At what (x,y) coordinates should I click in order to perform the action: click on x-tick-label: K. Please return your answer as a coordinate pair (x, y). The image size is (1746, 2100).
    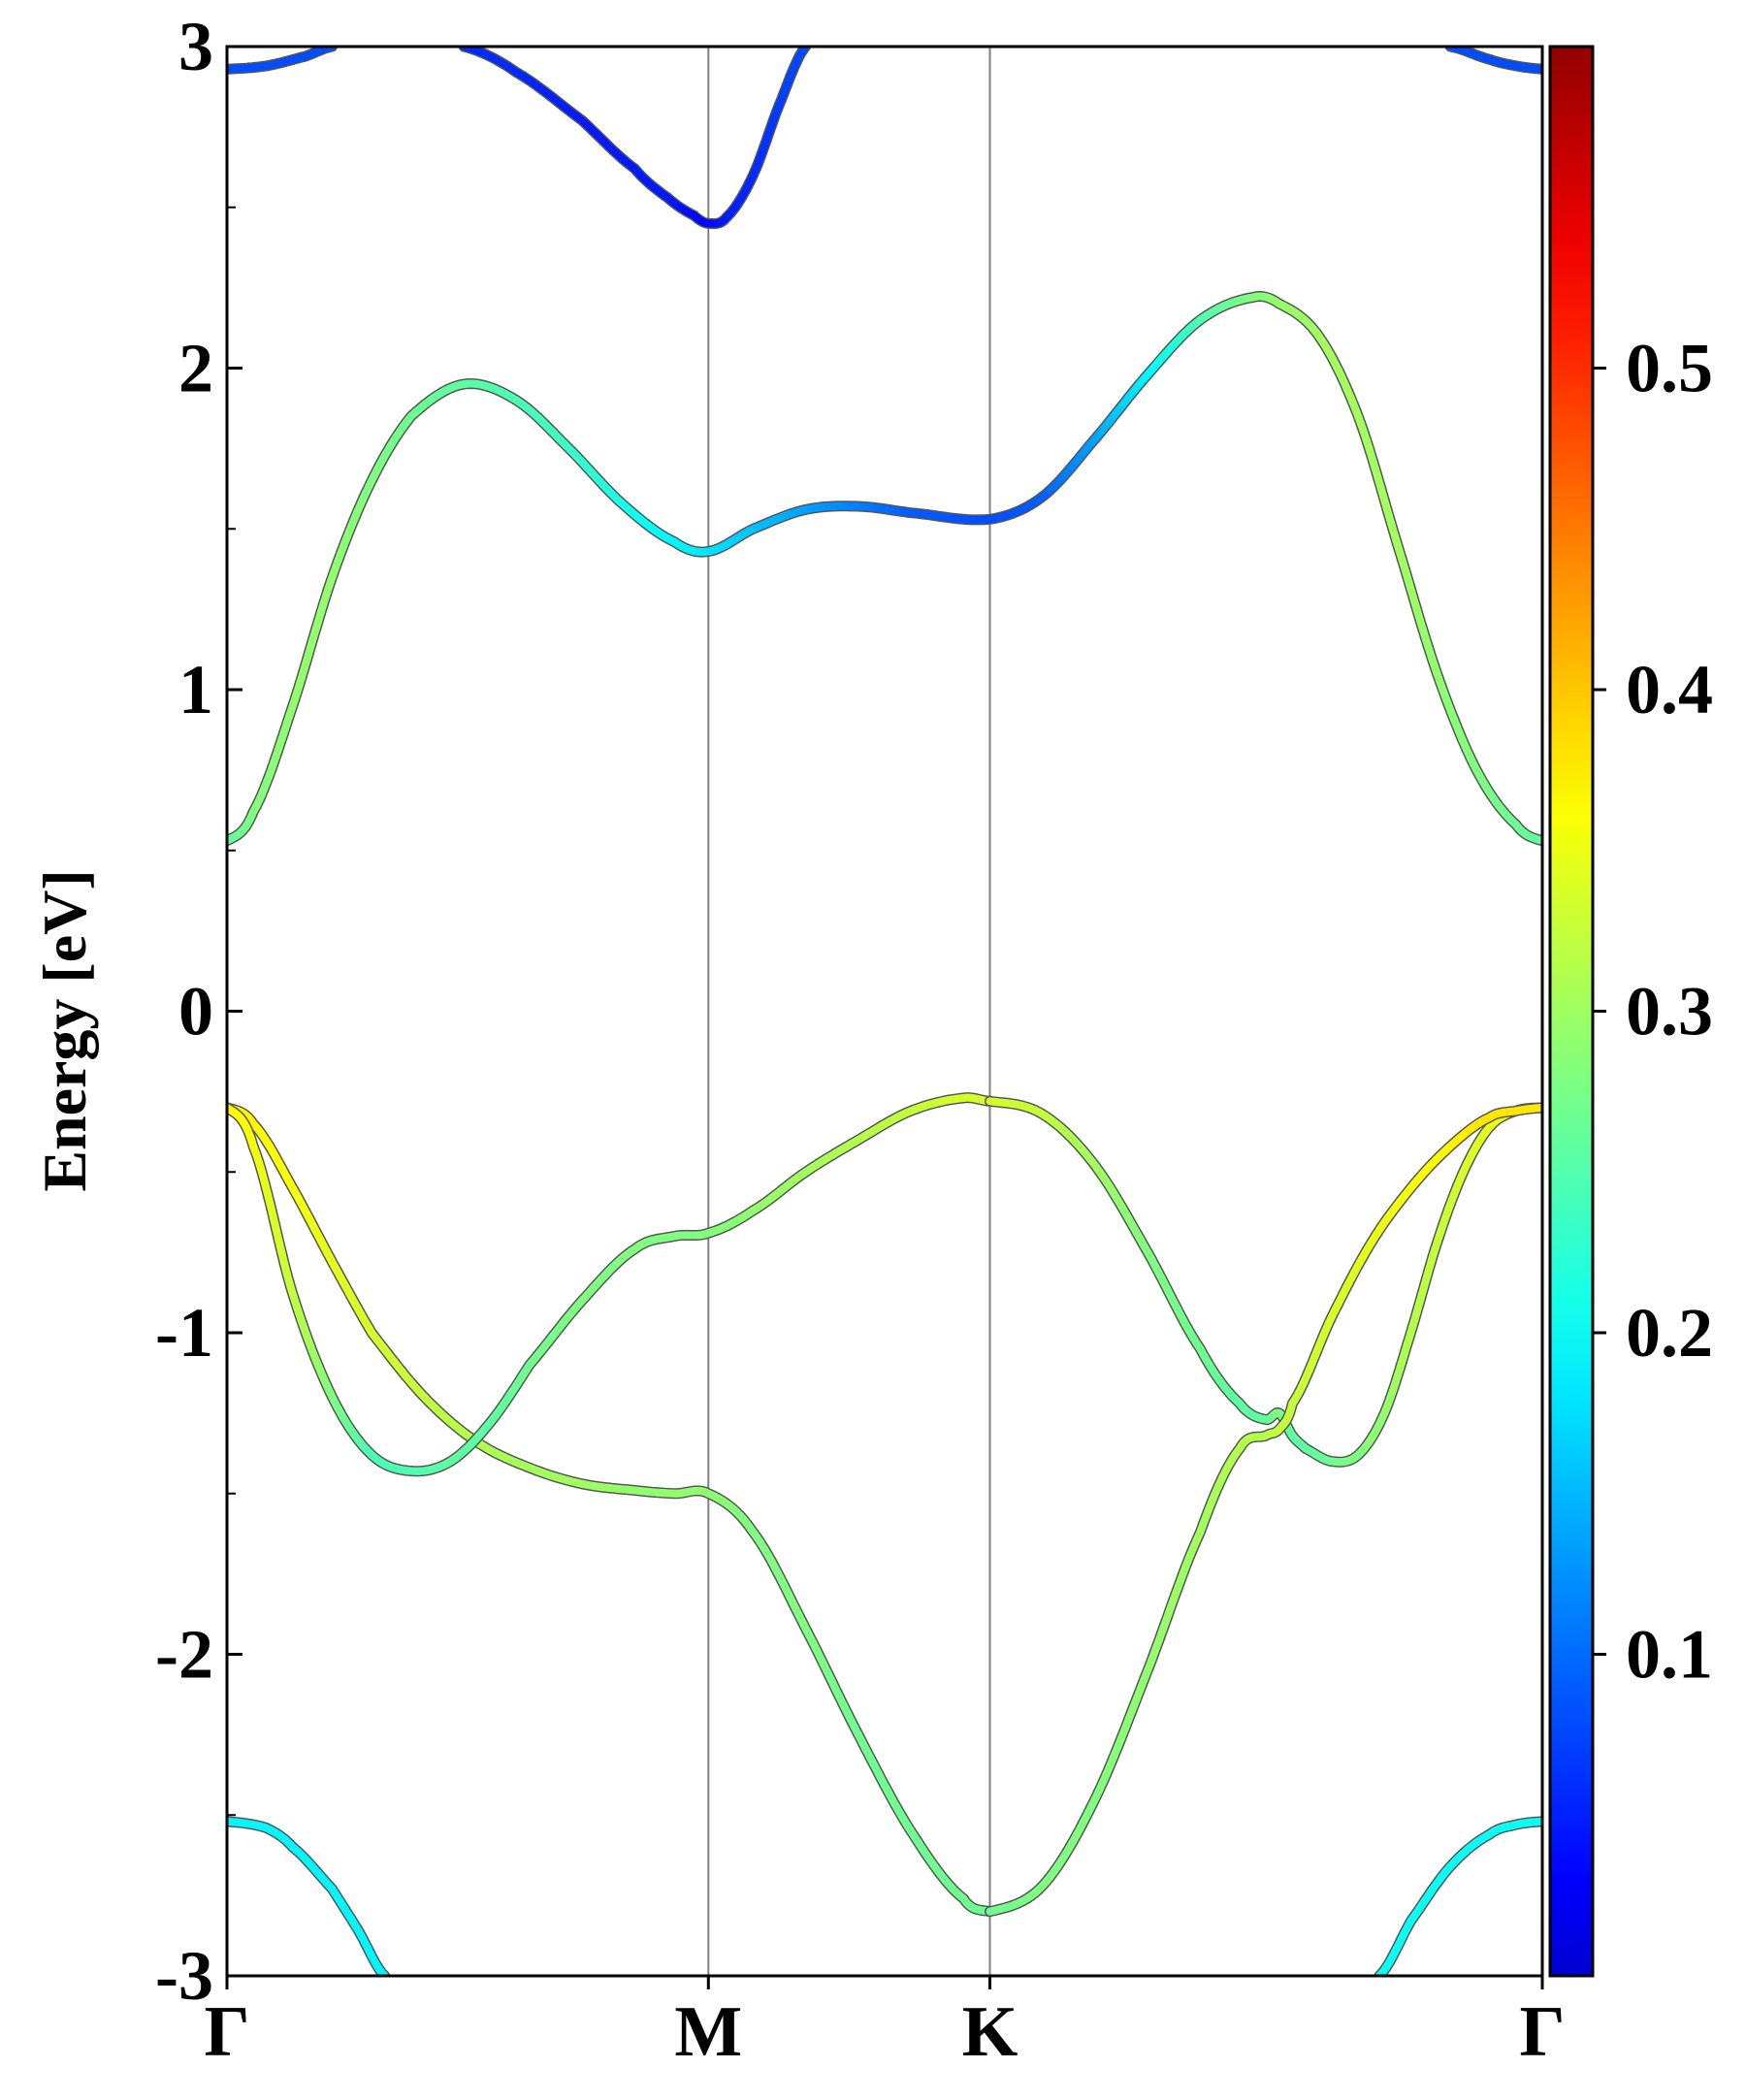
    Looking at the image, I should click on (990, 2032).